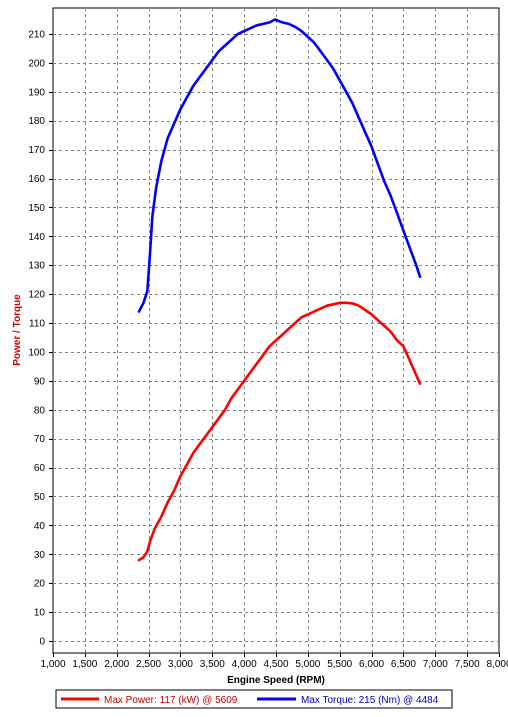  I want to click on y-tick-label: 70, so click(40, 439).